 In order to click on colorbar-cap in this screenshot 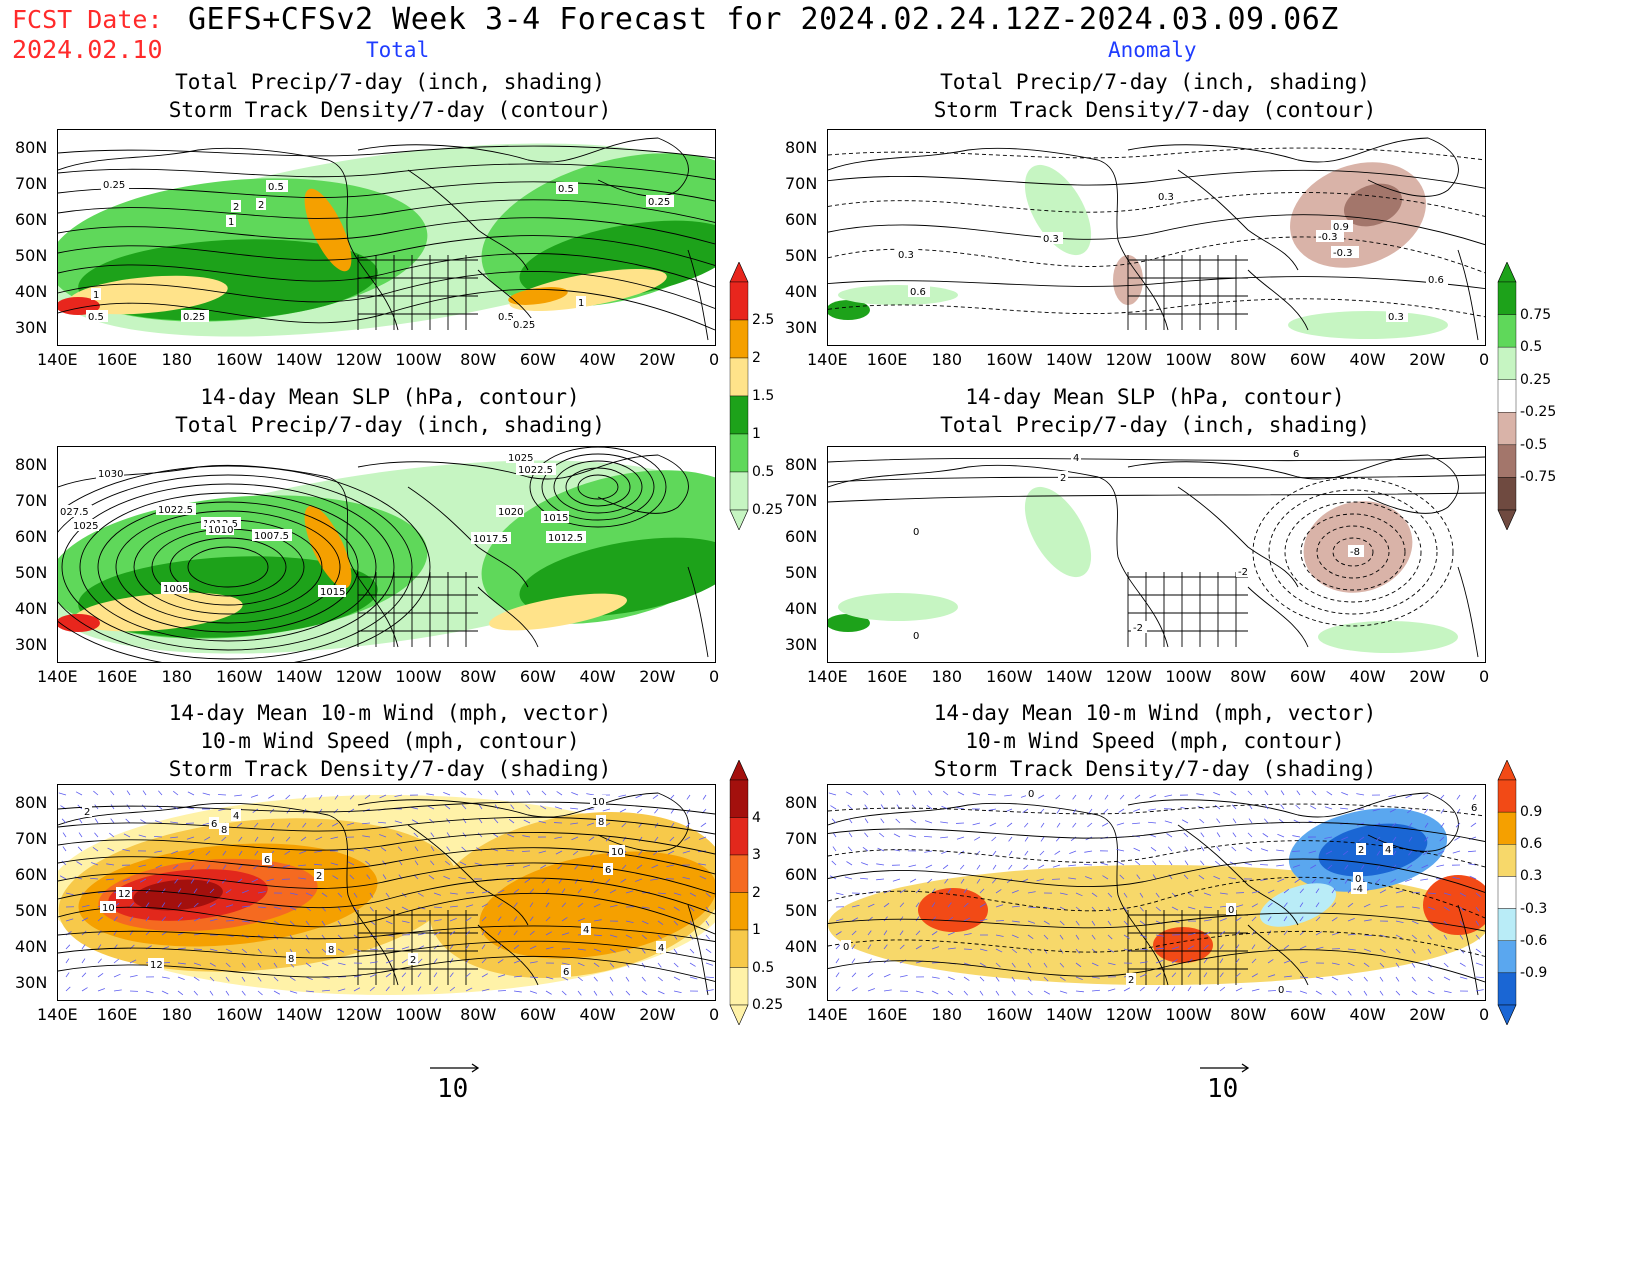, I will do `click(739, 770)`.